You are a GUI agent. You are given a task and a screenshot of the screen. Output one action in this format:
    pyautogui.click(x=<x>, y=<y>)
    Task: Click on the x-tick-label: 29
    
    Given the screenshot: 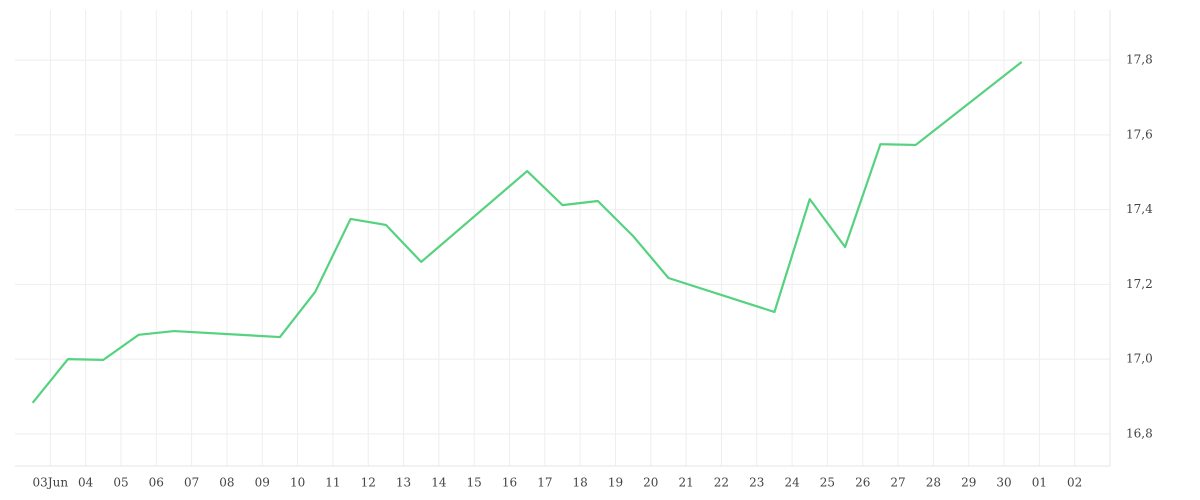 What is the action you would take?
    pyautogui.click(x=968, y=483)
    